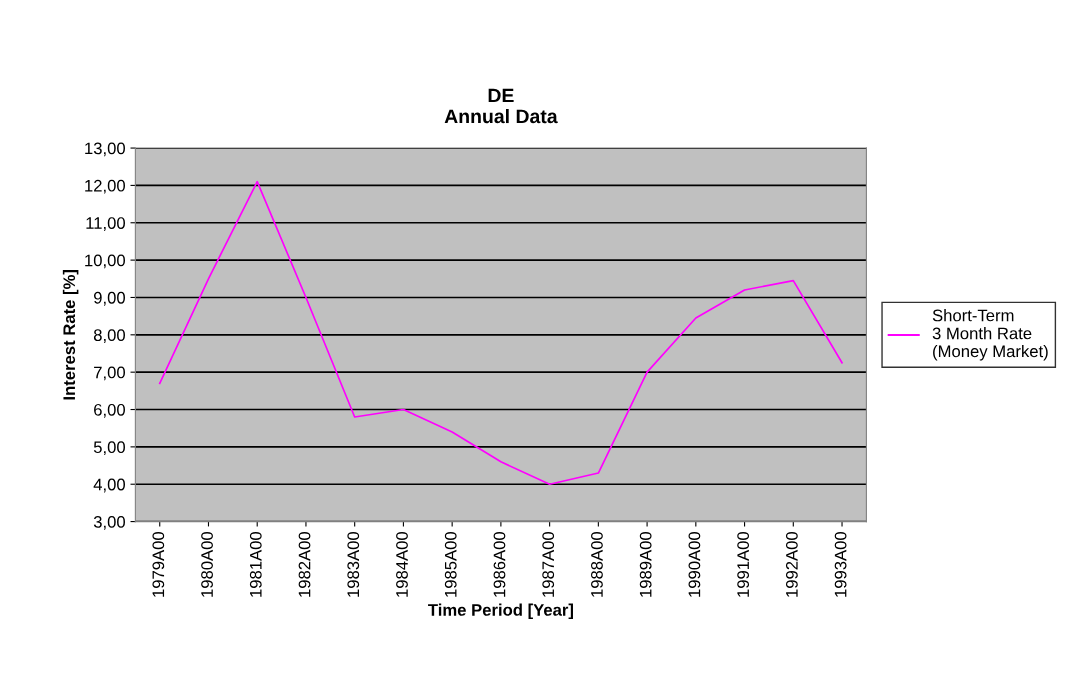  I want to click on y-tick-label: 3,00, so click(109, 522).